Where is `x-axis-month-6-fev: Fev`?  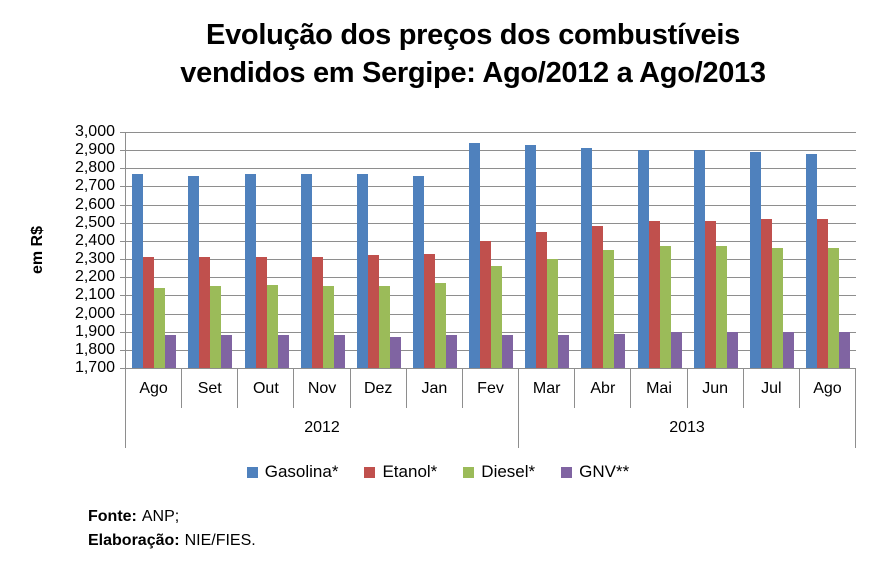
x-axis-month-6-fev: Fev is located at coordinates (491, 388).